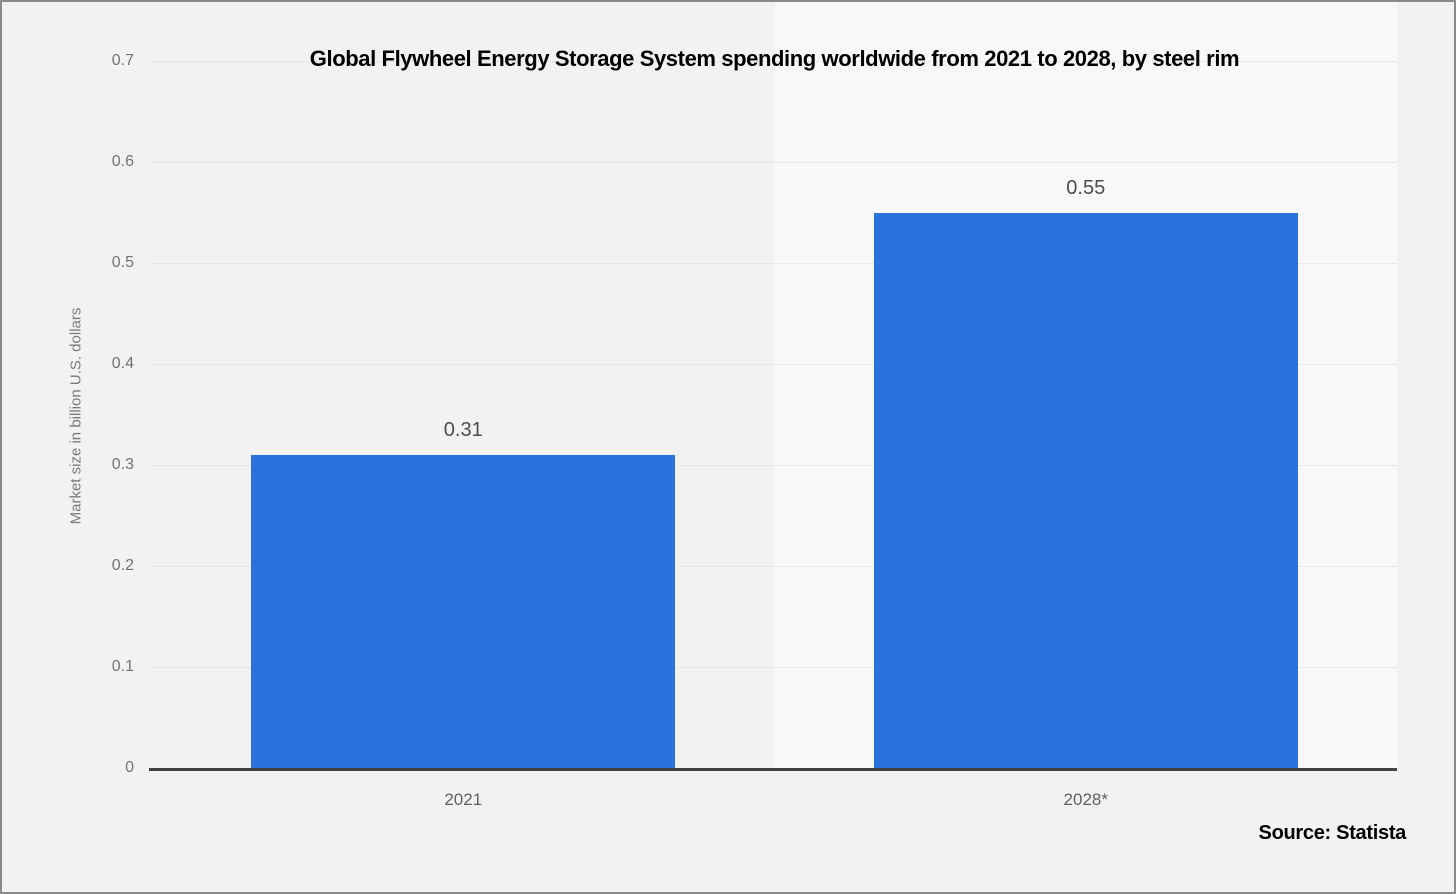  Describe the element at coordinates (463, 429) in the screenshot. I see `bar-value-label: 0.31` at that location.